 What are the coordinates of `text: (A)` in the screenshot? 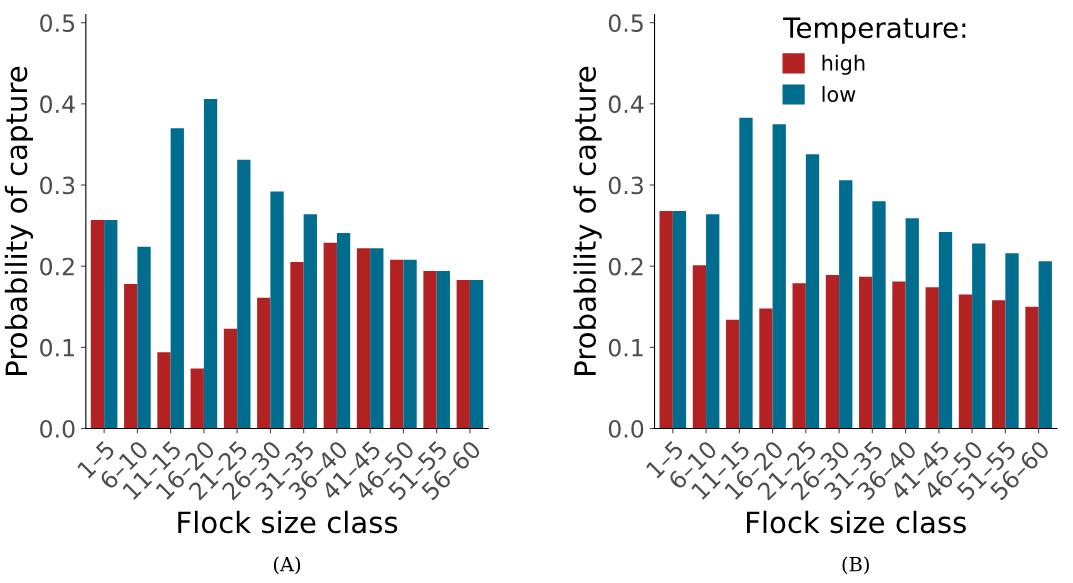 It's located at (287, 565).